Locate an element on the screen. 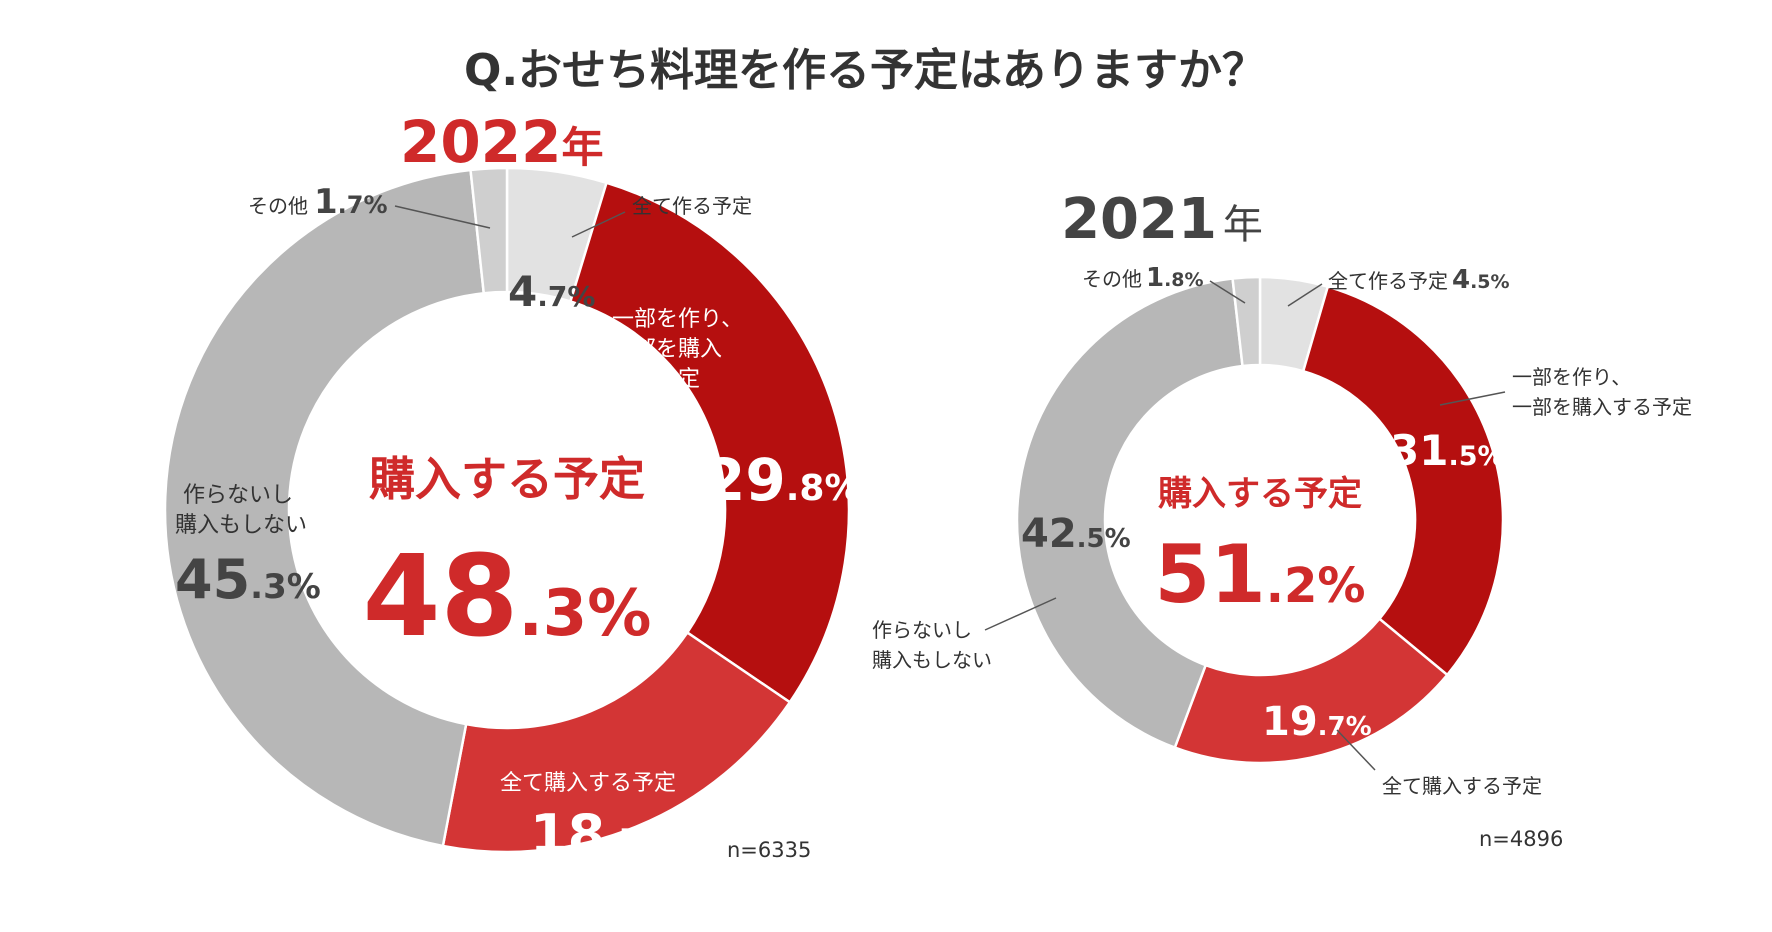 Image resolution: width=1772 pixels, height=932 pixels. label-none-2021-l2: 購入もしない is located at coordinates (932, 660).